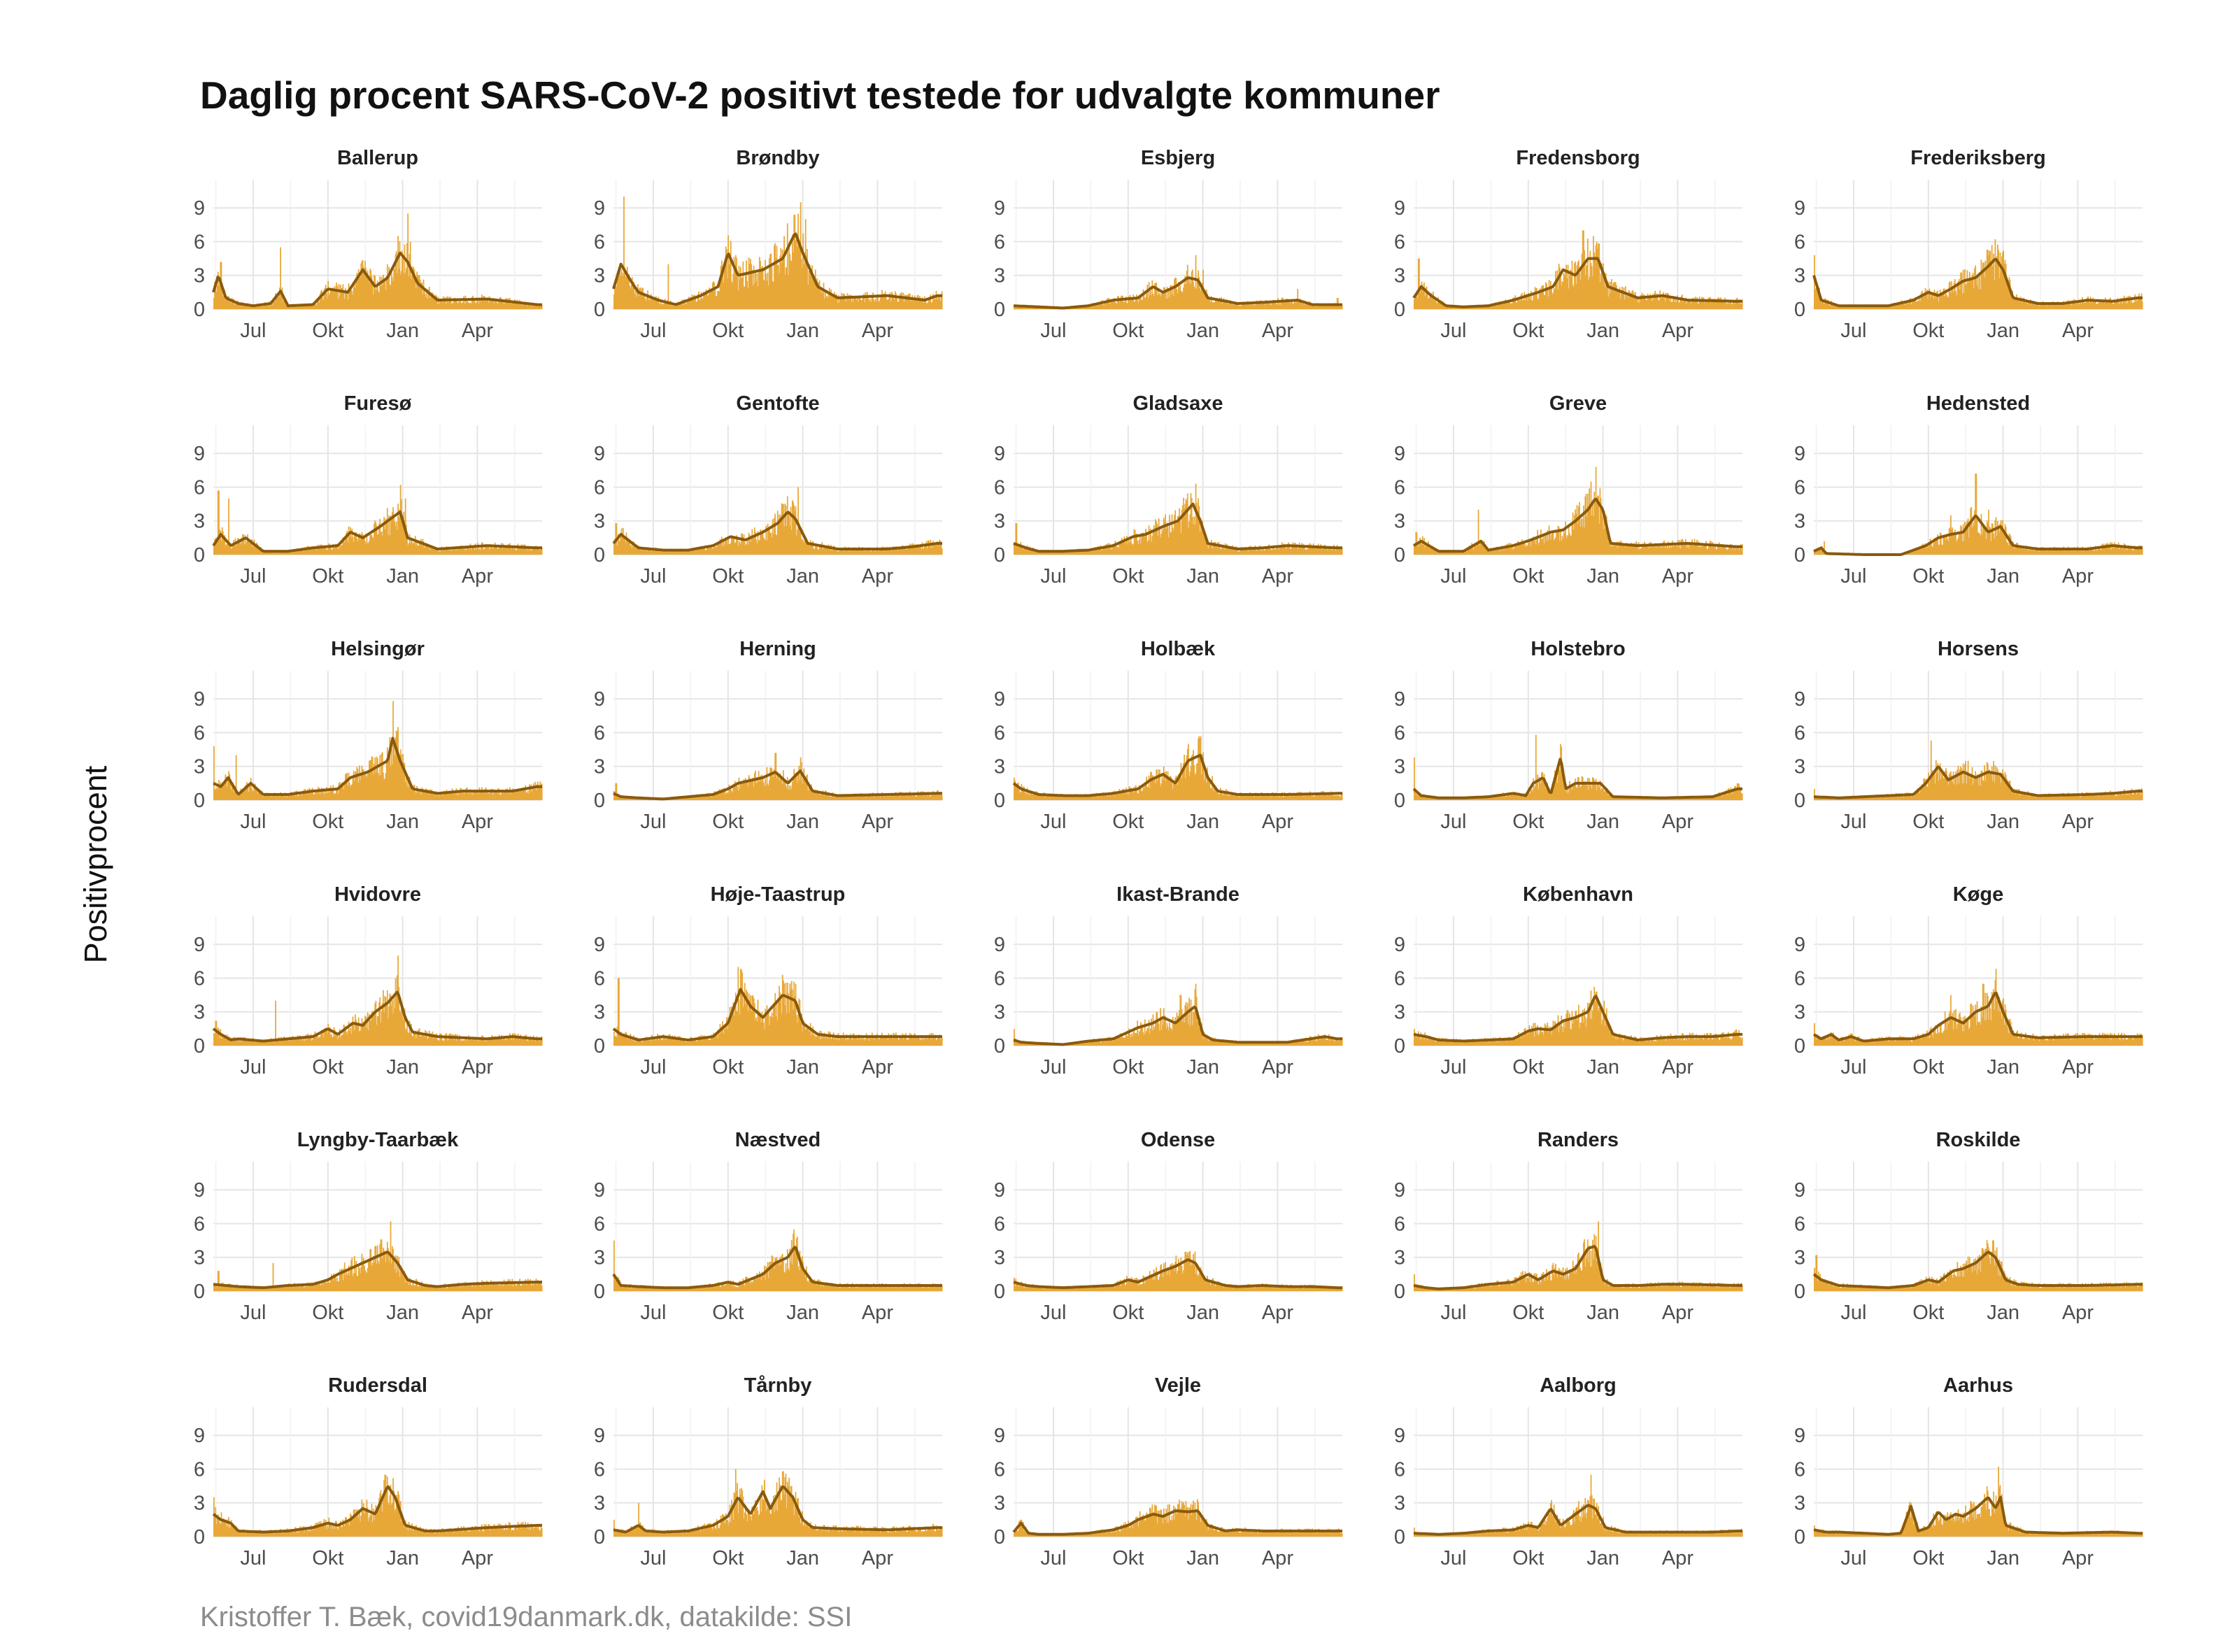 The width and height of the screenshot is (2230, 1652). What do you see at coordinates (1178, 519) in the screenshot?
I see `daily-bars` at bounding box center [1178, 519].